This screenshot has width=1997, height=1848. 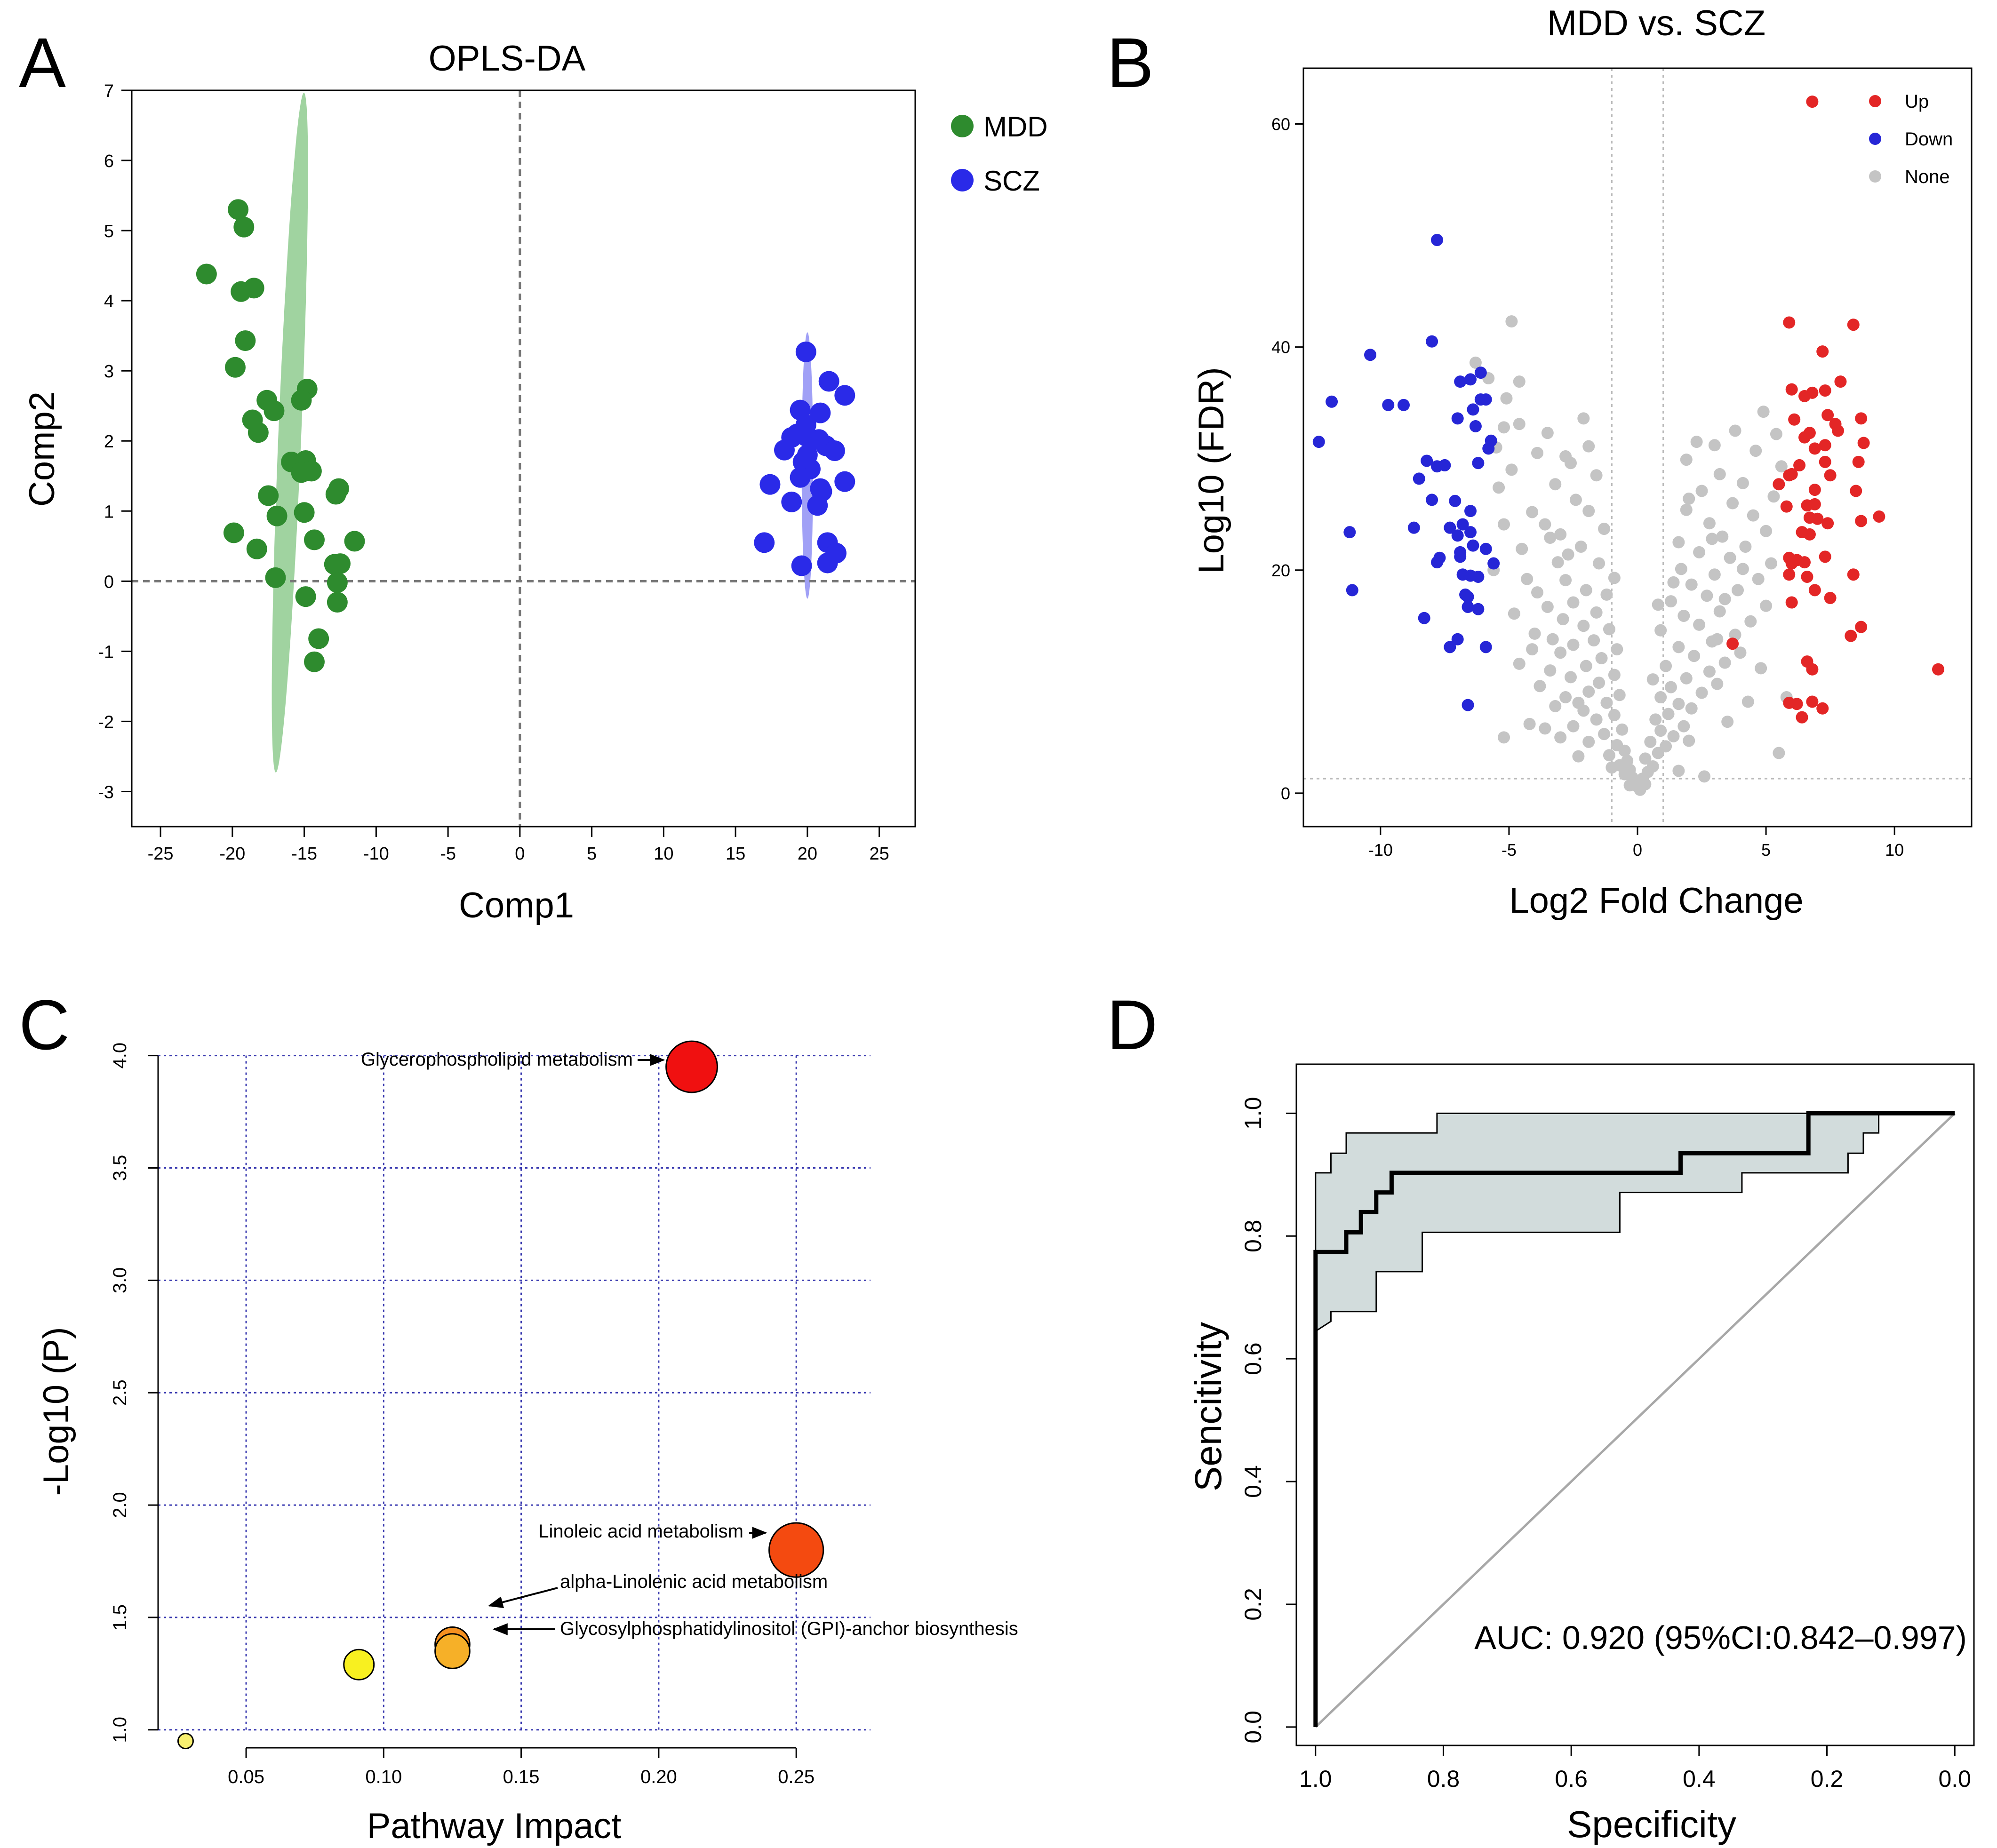 What do you see at coordinates (1286, 793) in the screenshot?
I see `y-tick-label: 0` at bounding box center [1286, 793].